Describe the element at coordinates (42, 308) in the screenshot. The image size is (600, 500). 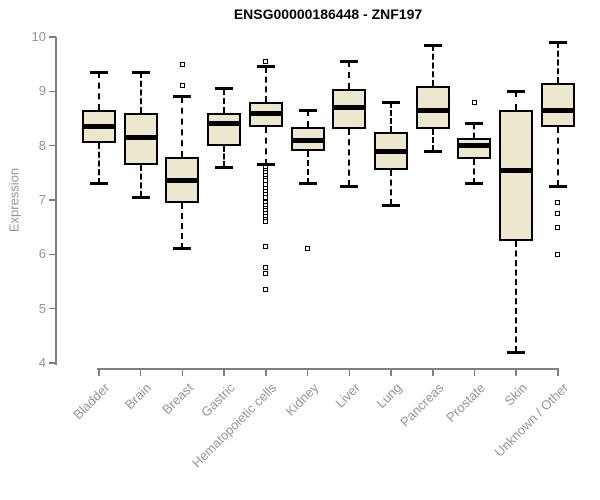
I see `y-tick-label: 5` at that location.